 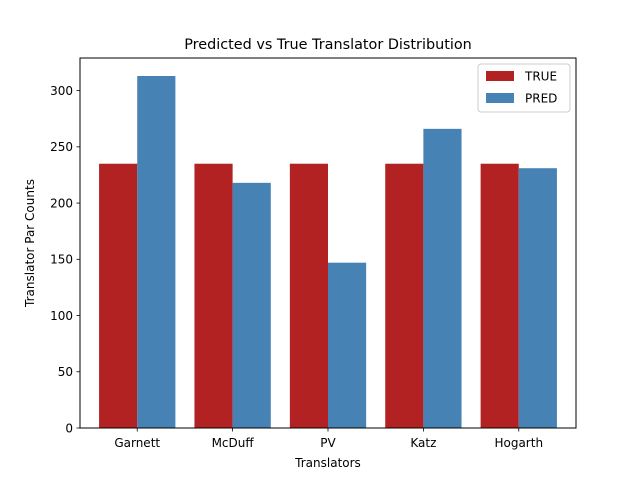 What do you see at coordinates (213, 295) in the screenshot?
I see `bar-true-mcduff` at bounding box center [213, 295].